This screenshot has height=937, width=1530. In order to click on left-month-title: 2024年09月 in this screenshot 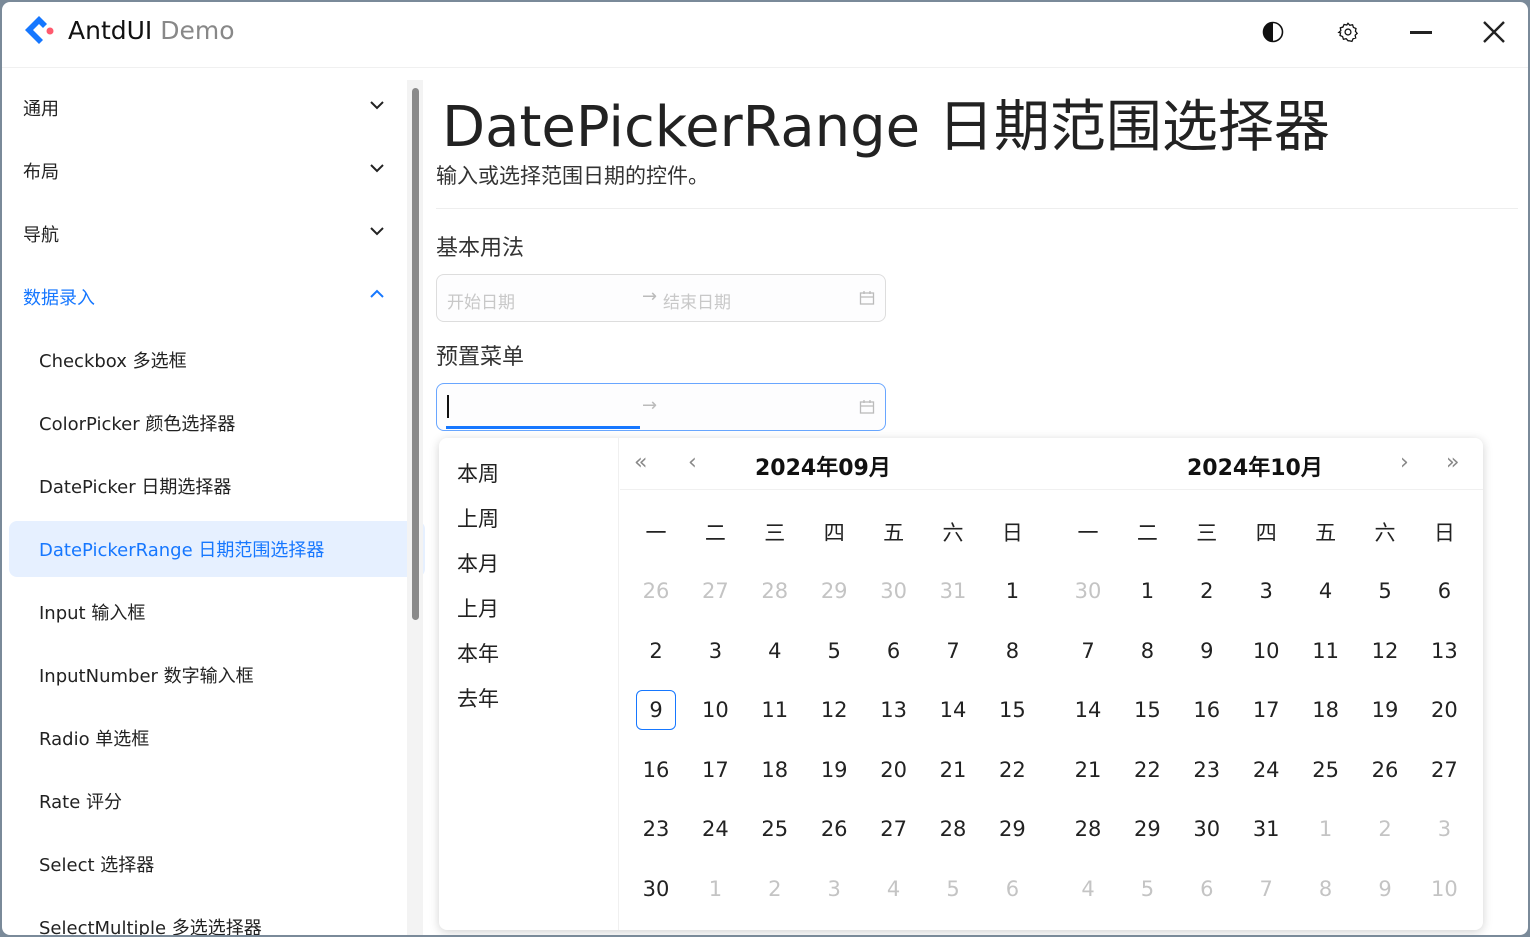, I will do `click(823, 468)`.